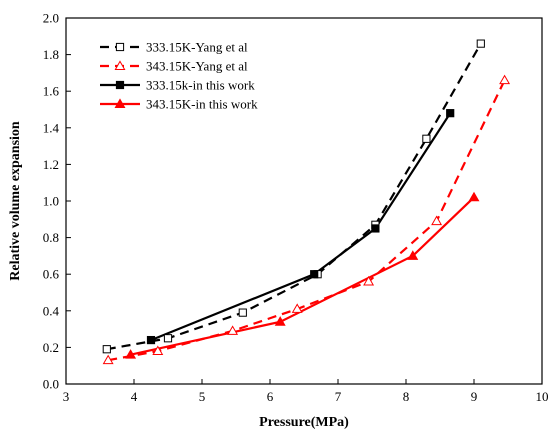 Image resolution: width=550 pixels, height=437 pixels. What do you see at coordinates (202, 396) in the screenshot?
I see `x-tick-label: 5` at bounding box center [202, 396].